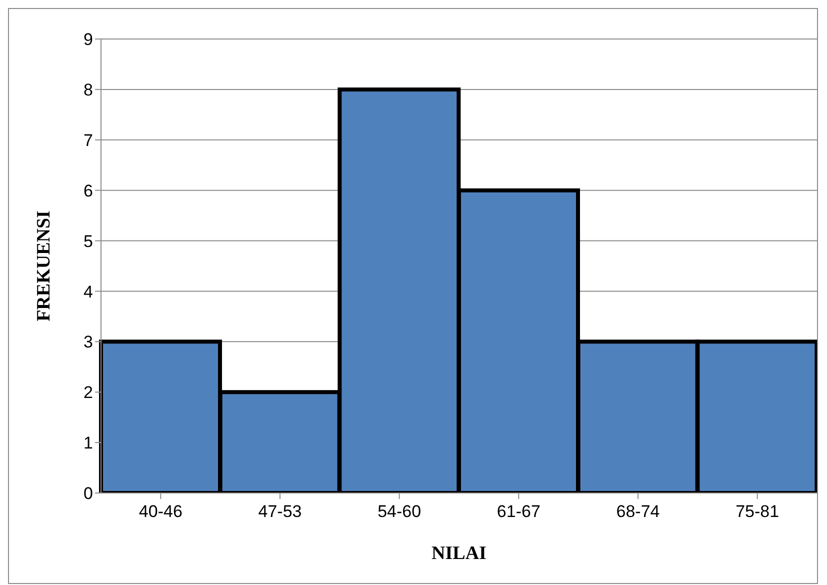  What do you see at coordinates (638, 512) in the screenshot?
I see `x-tick-label: 68-74` at bounding box center [638, 512].